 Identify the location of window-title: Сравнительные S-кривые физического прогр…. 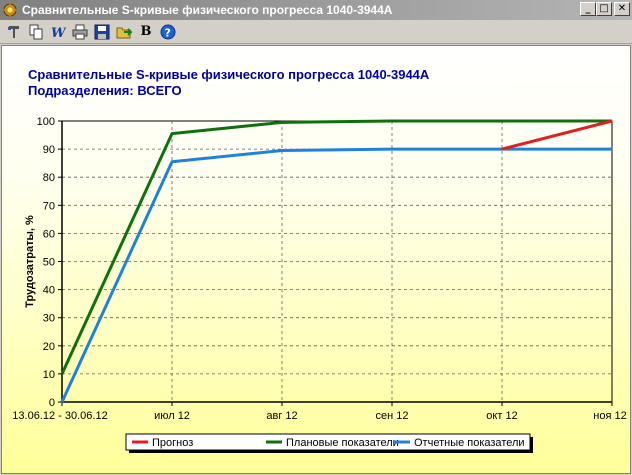
(207, 10).